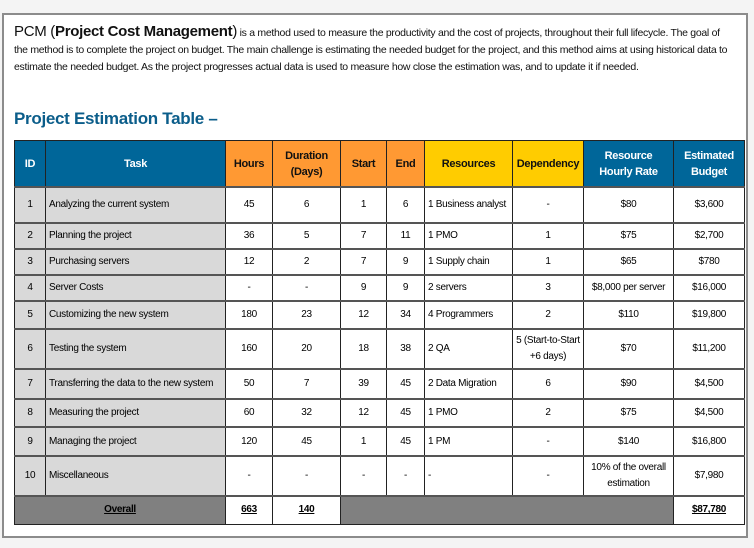 This screenshot has width=754, height=548. What do you see at coordinates (306, 205) in the screenshot?
I see `cell-duration: 6` at bounding box center [306, 205].